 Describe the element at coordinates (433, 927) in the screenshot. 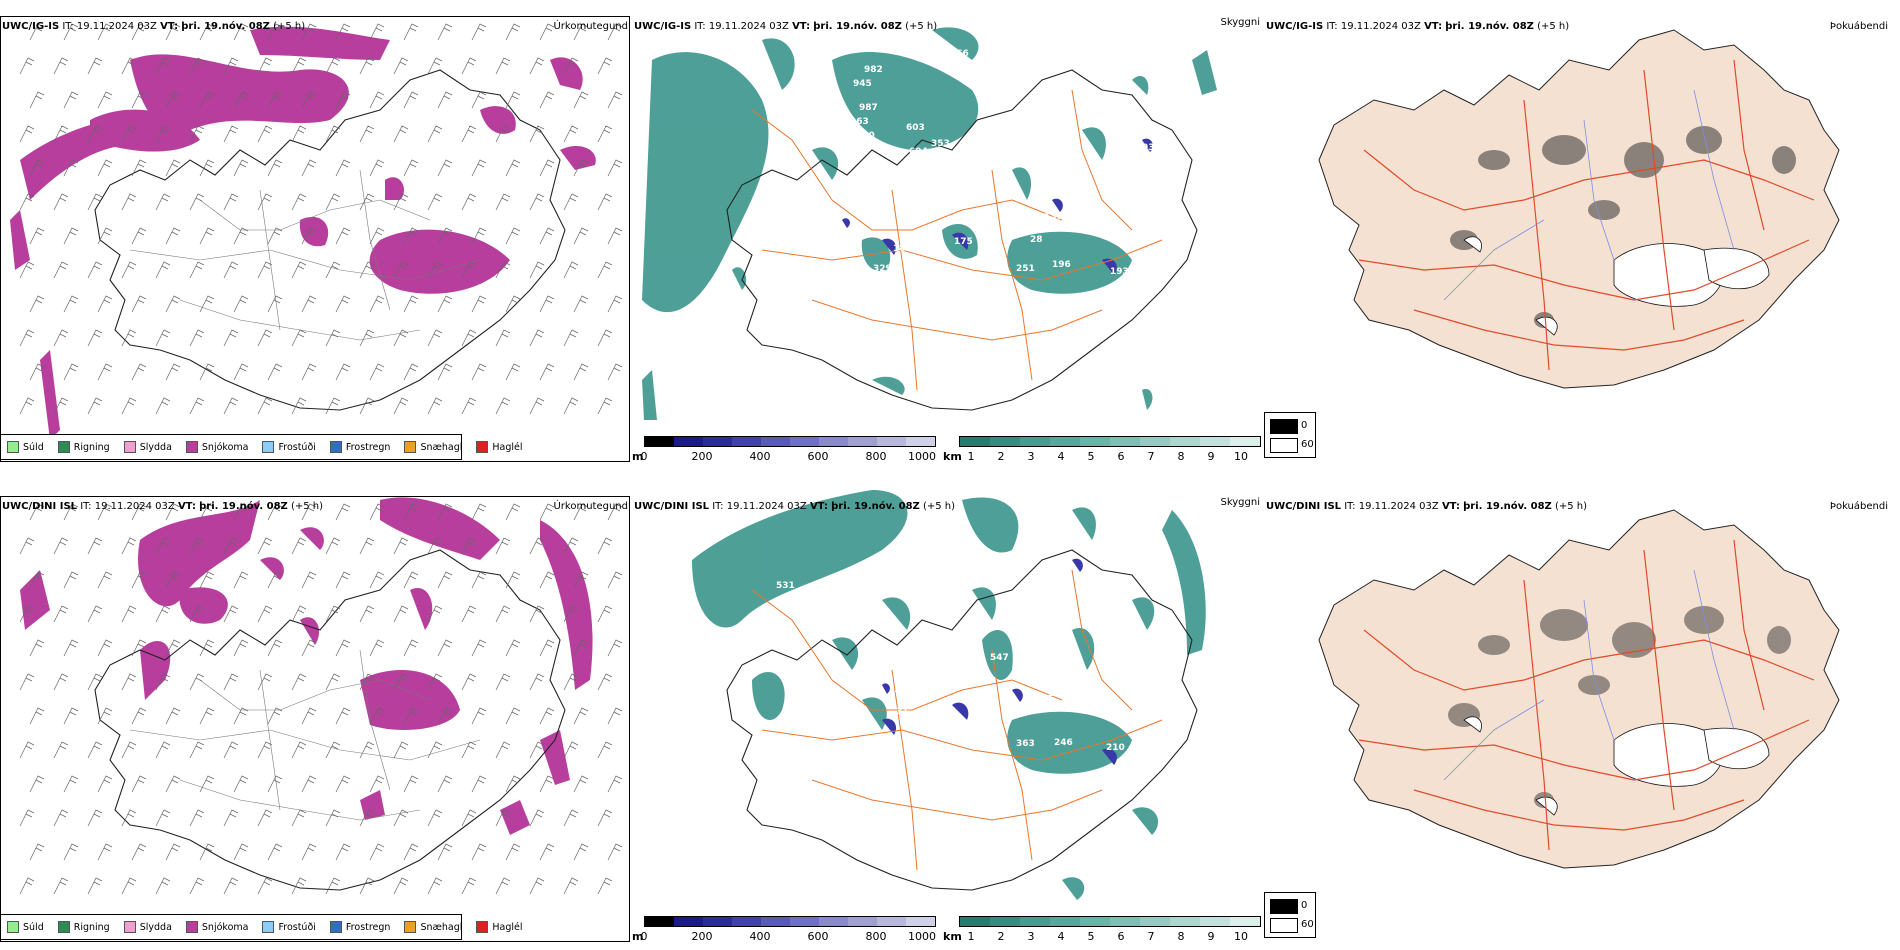

I see `legend-item: Snæhagl` at that location.